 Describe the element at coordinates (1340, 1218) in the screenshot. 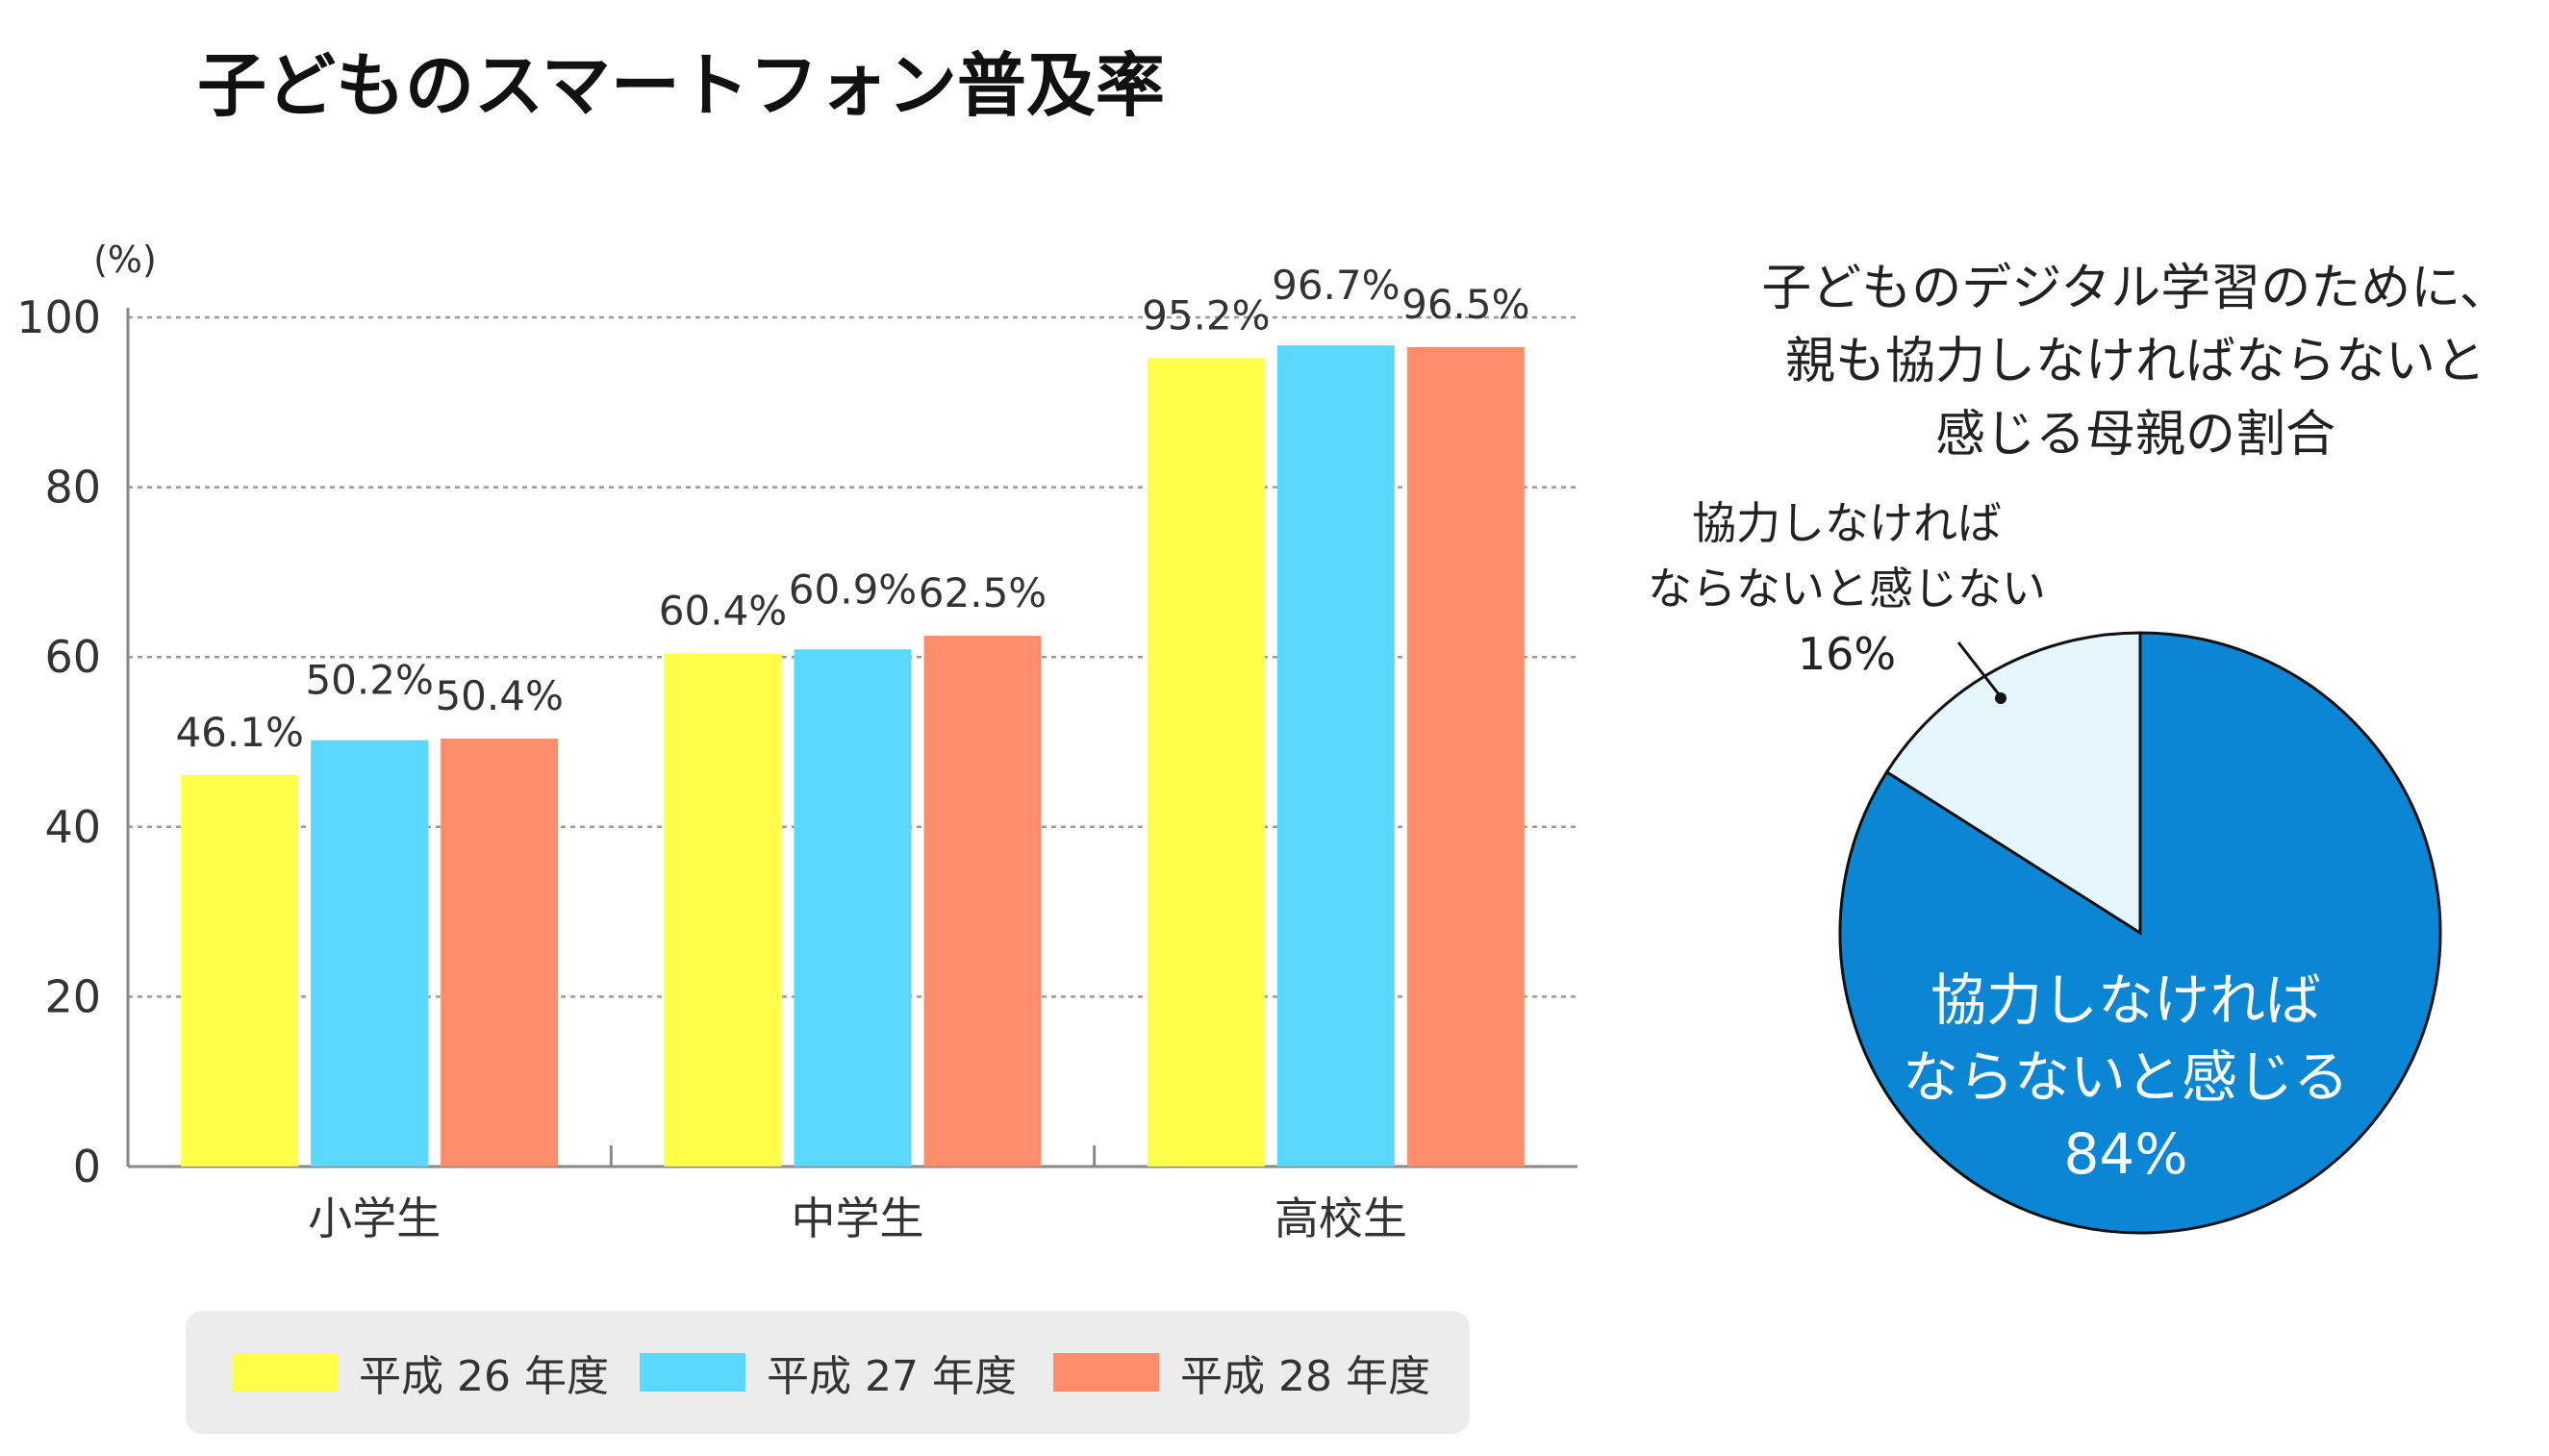

I see `category-label-2: 高校生` at that location.